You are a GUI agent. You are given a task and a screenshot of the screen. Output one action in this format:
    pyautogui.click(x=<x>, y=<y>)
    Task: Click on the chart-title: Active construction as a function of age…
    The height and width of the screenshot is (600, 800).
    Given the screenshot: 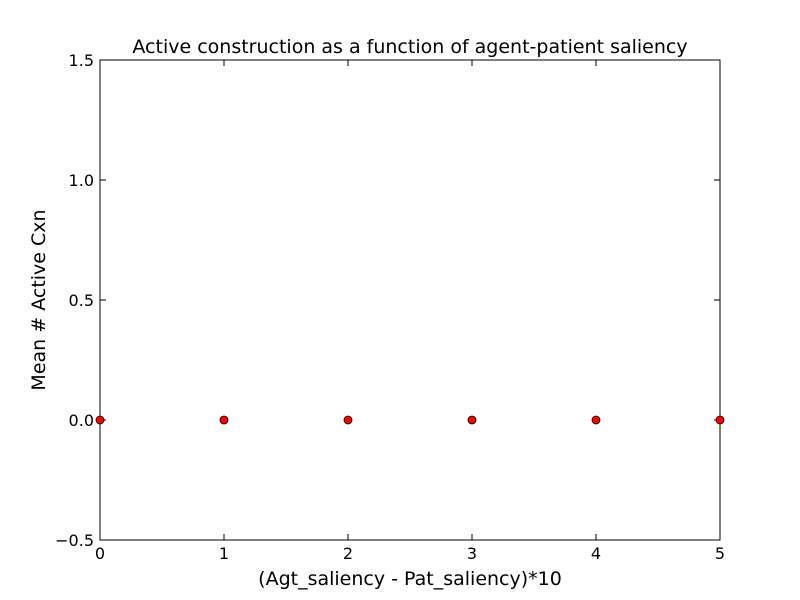 What is the action you would take?
    pyautogui.click(x=409, y=47)
    